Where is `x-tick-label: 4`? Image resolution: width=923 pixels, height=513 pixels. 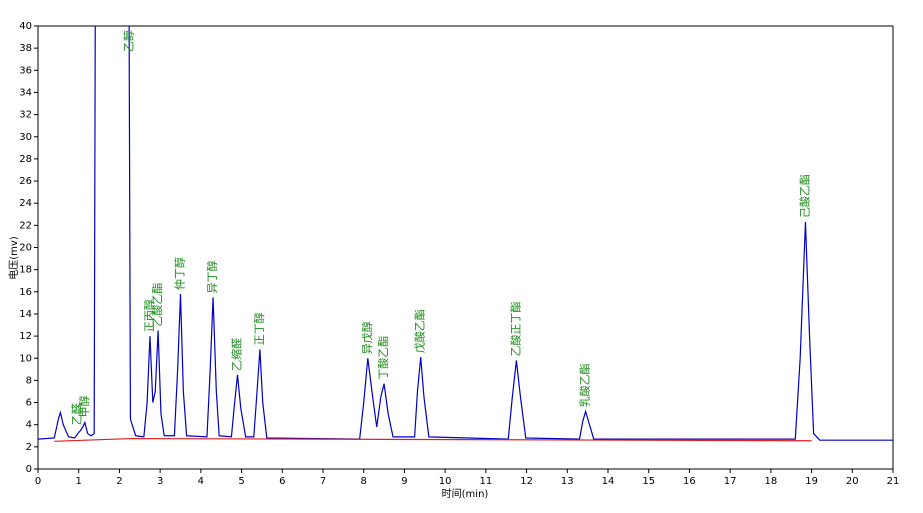
x-tick-label: 4 is located at coordinates (201, 481).